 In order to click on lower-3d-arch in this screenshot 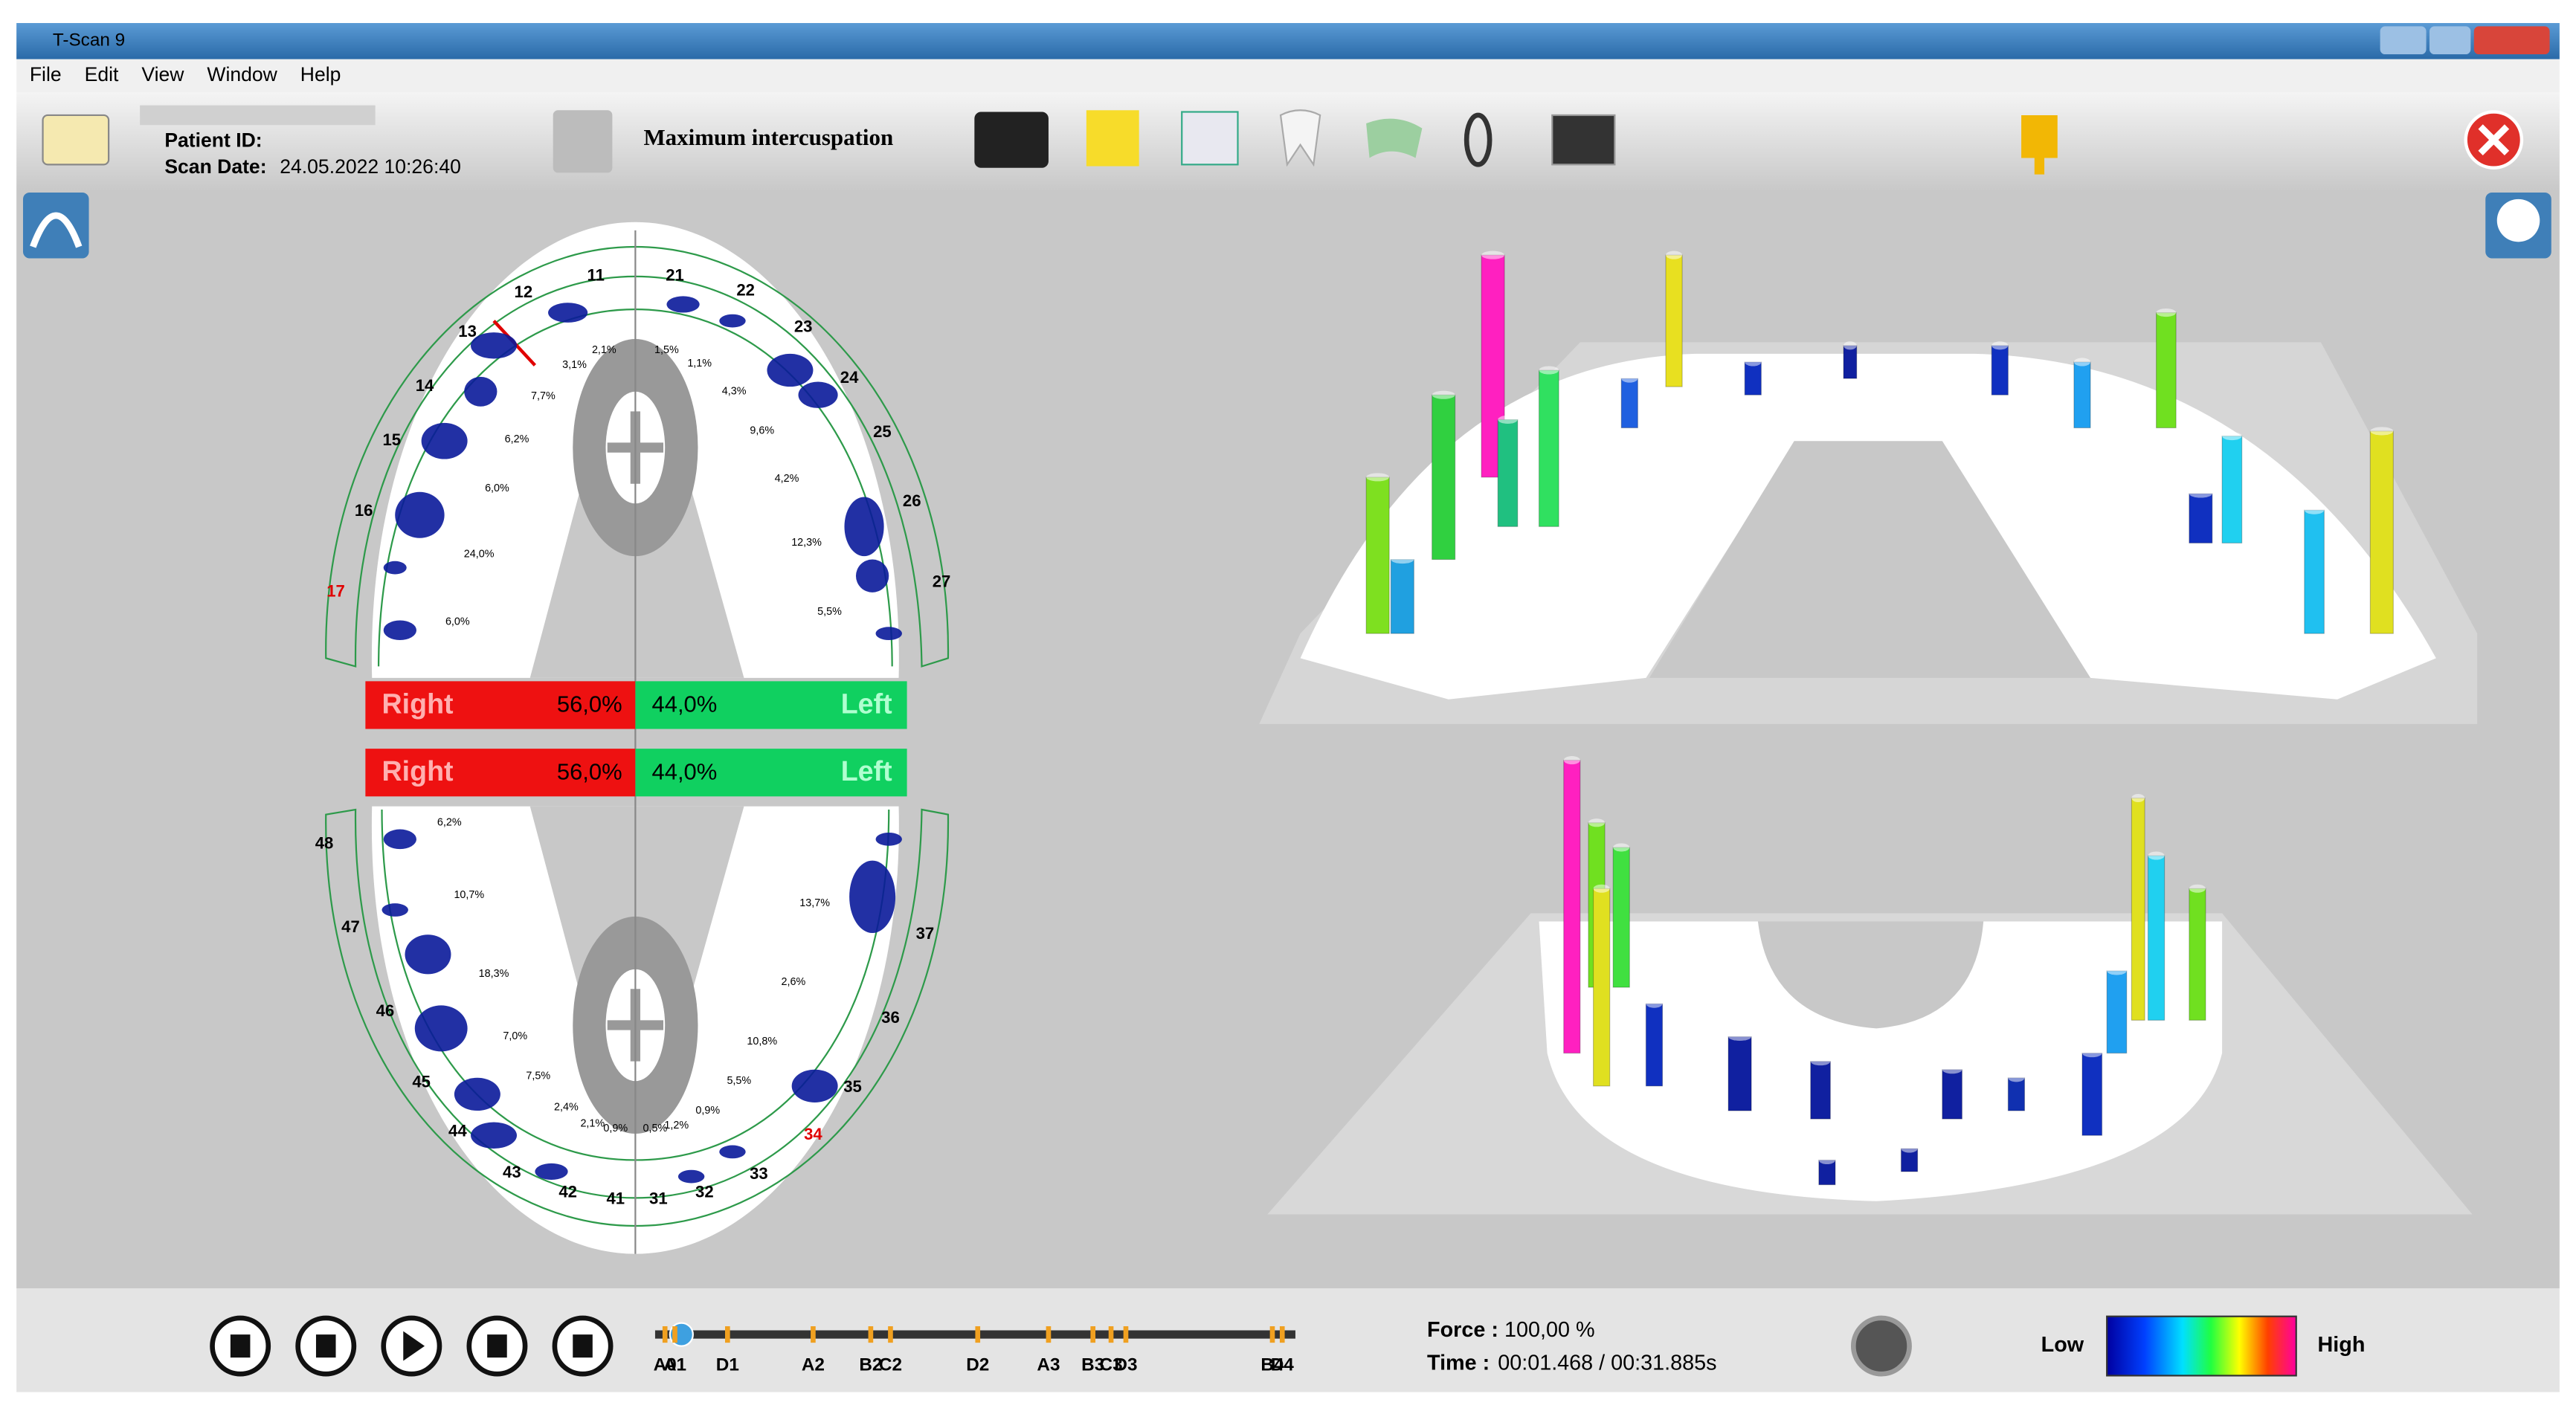, I will do `click(1881, 1061)`.